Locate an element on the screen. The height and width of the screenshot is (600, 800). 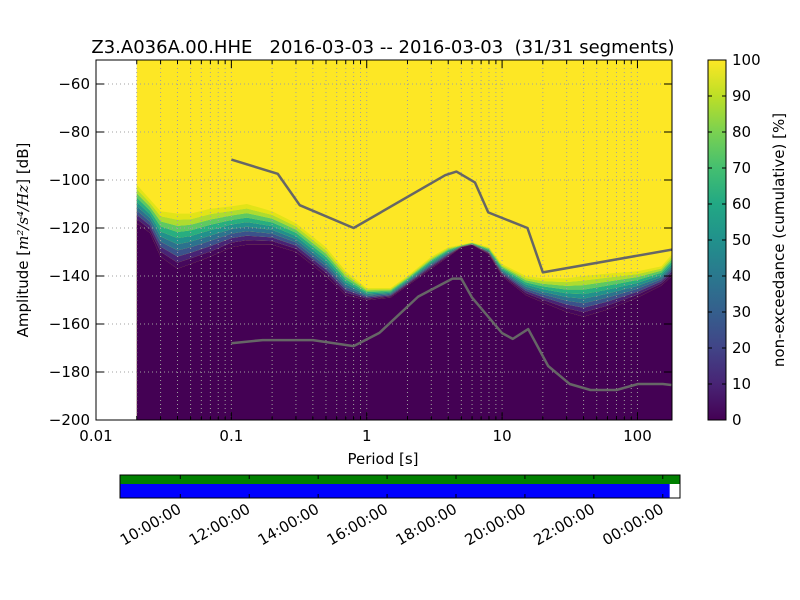
y-tick-label: −180 is located at coordinates (69, 372).